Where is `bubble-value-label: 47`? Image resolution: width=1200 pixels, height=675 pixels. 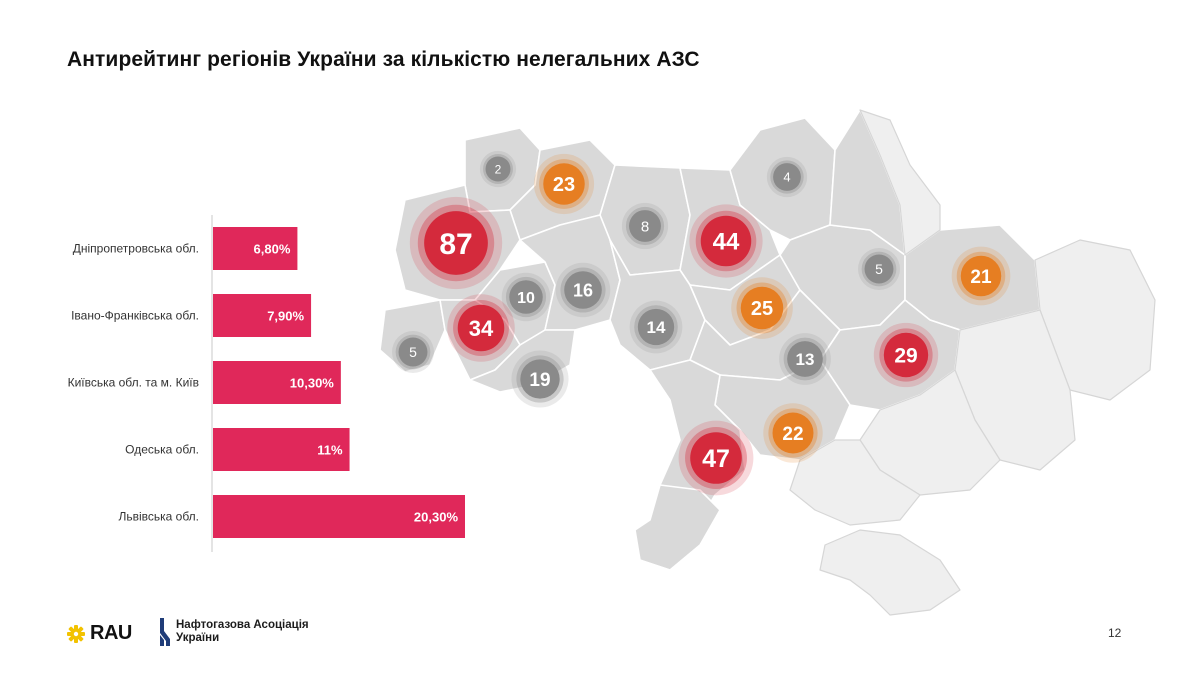
bubble-value-label: 47 is located at coordinates (716, 459).